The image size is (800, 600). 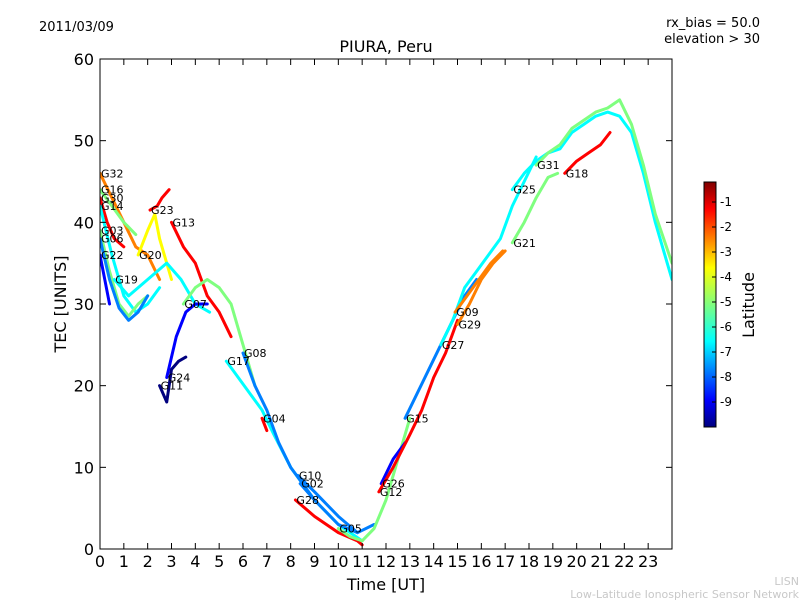 I want to click on series-track-g20, so click(x=154, y=246).